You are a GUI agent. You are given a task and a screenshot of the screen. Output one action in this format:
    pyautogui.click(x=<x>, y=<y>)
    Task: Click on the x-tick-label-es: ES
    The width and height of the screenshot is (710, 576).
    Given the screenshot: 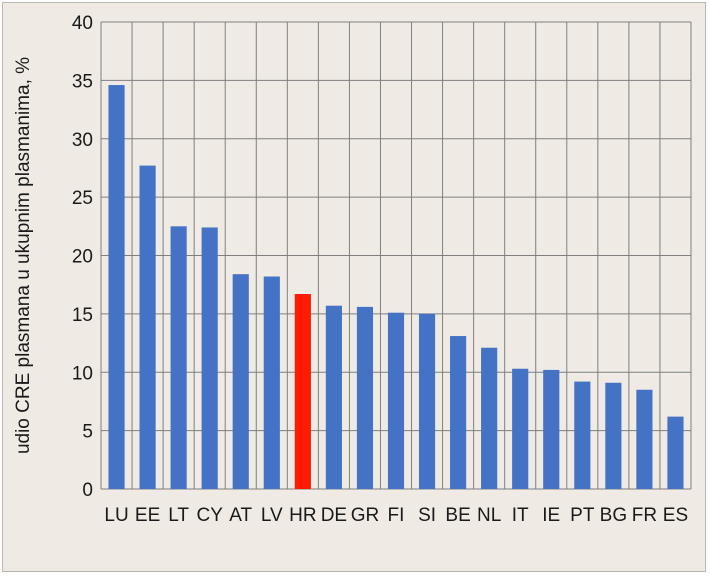 What is the action you would take?
    pyautogui.click(x=675, y=515)
    